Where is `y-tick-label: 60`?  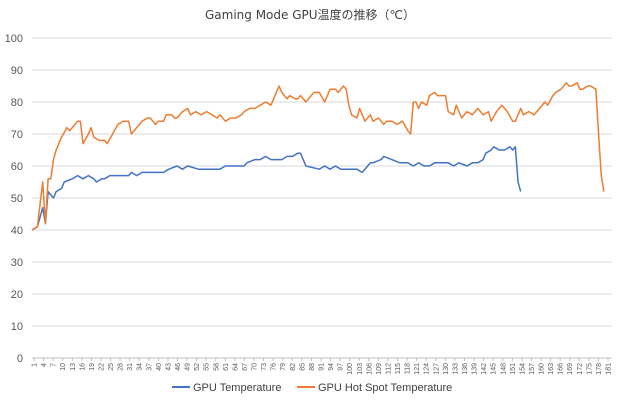
y-tick-label: 60 is located at coordinates (17, 167).